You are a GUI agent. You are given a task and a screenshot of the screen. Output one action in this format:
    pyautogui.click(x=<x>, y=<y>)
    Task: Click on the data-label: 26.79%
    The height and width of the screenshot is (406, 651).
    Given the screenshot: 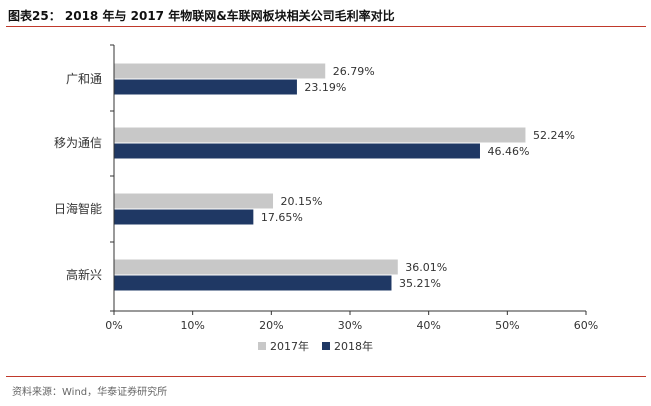 What is the action you would take?
    pyautogui.click(x=354, y=71)
    